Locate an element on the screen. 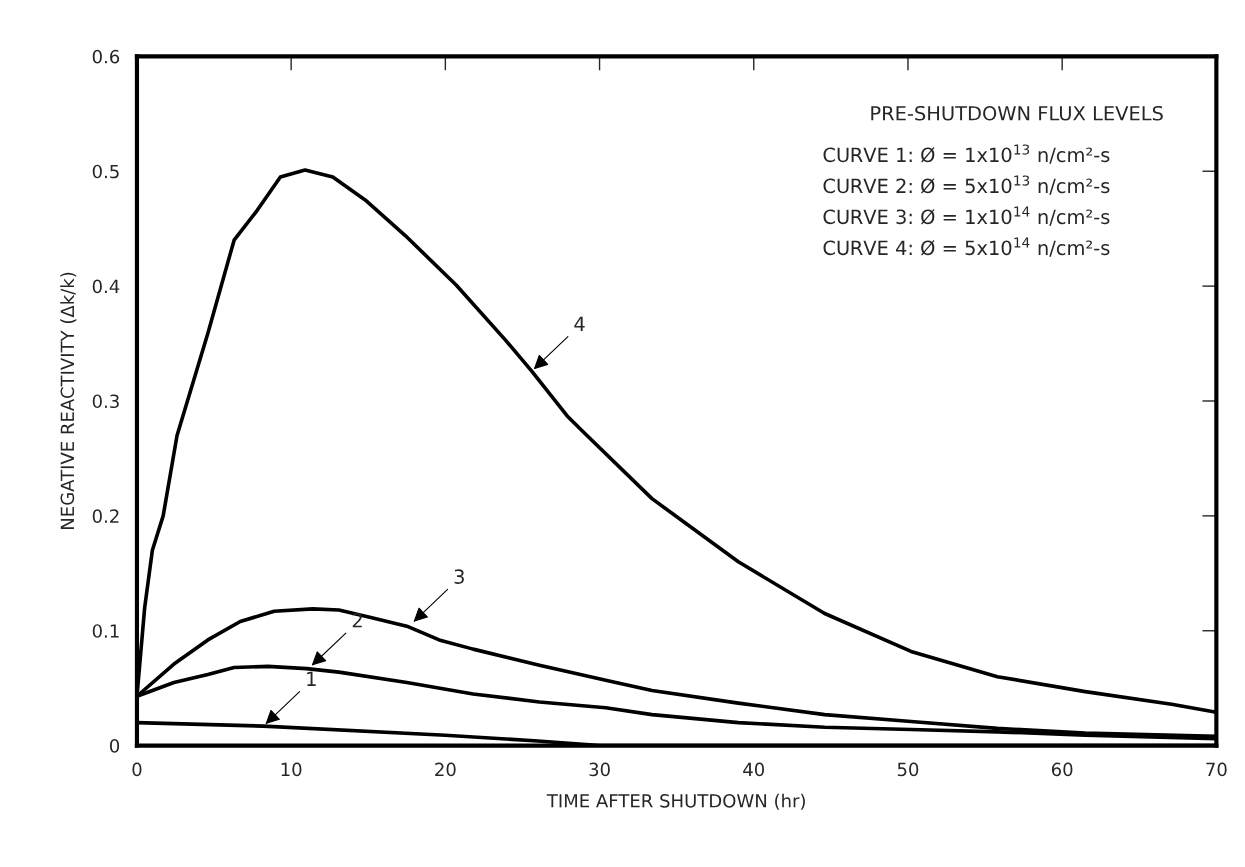  annotation: CURVE 4: Ø = 5x10$^{14}$ n/cm²-s is located at coordinates (966, 247).